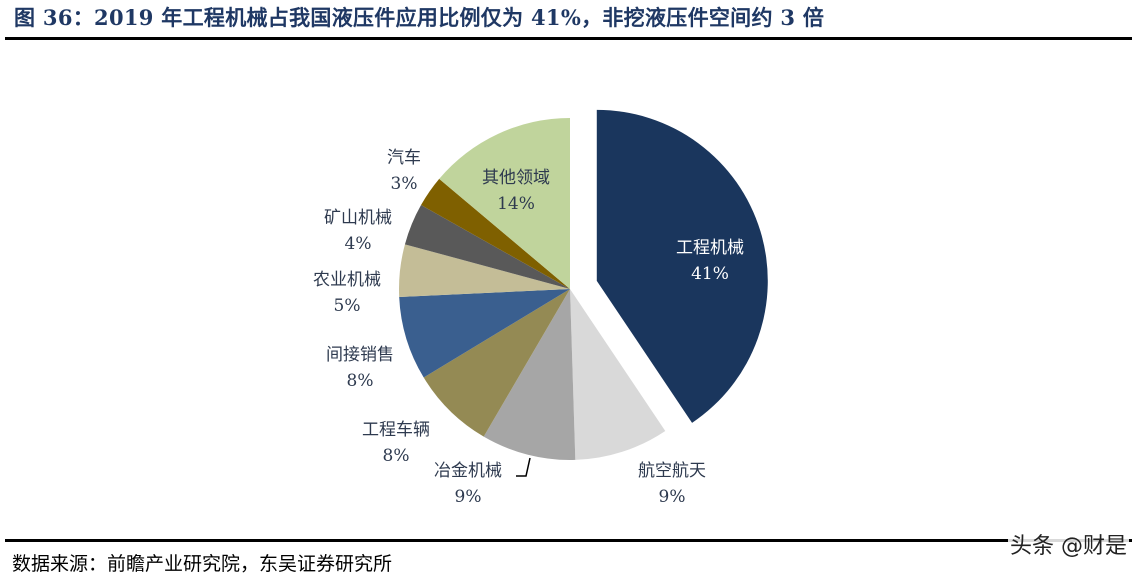 Image resolution: width=1143 pixels, height=580 pixels. I want to click on label-pct-indirect-sales: 8%, so click(360, 381).